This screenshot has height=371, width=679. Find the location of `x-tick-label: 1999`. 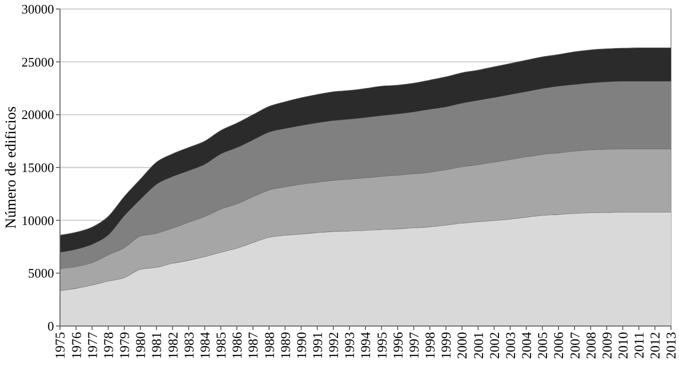

x-tick-label: 1999 is located at coordinates (446, 345).